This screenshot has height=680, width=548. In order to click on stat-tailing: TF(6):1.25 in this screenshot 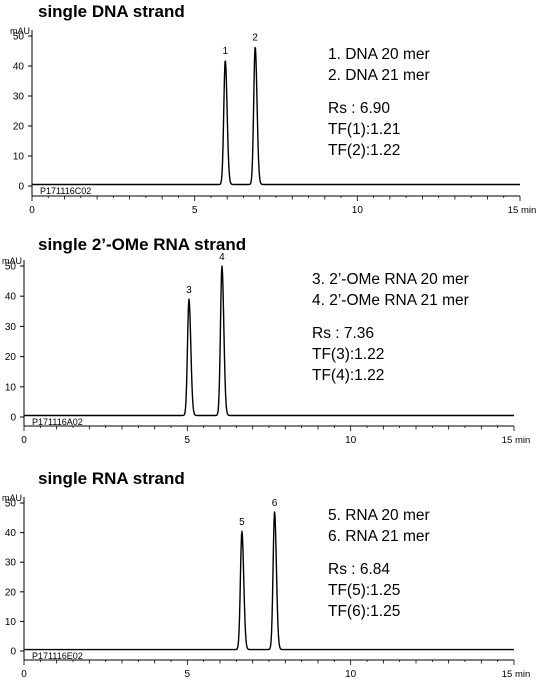, I will do `click(364, 611)`.